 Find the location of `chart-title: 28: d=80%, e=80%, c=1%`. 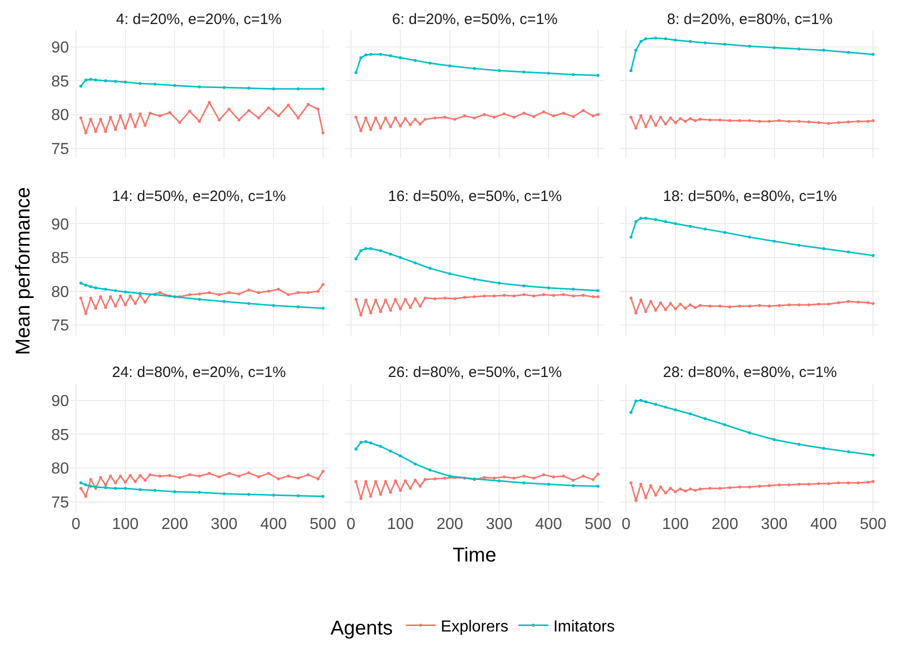

chart-title: 28: d=80%, e=80%, c=1% is located at coordinates (750, 372).